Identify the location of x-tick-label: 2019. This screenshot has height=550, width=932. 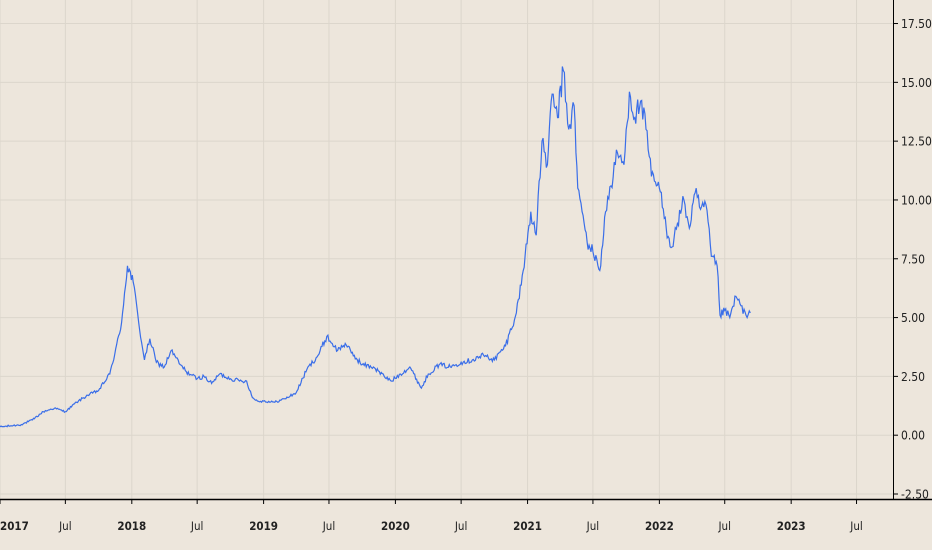
(263, 526).